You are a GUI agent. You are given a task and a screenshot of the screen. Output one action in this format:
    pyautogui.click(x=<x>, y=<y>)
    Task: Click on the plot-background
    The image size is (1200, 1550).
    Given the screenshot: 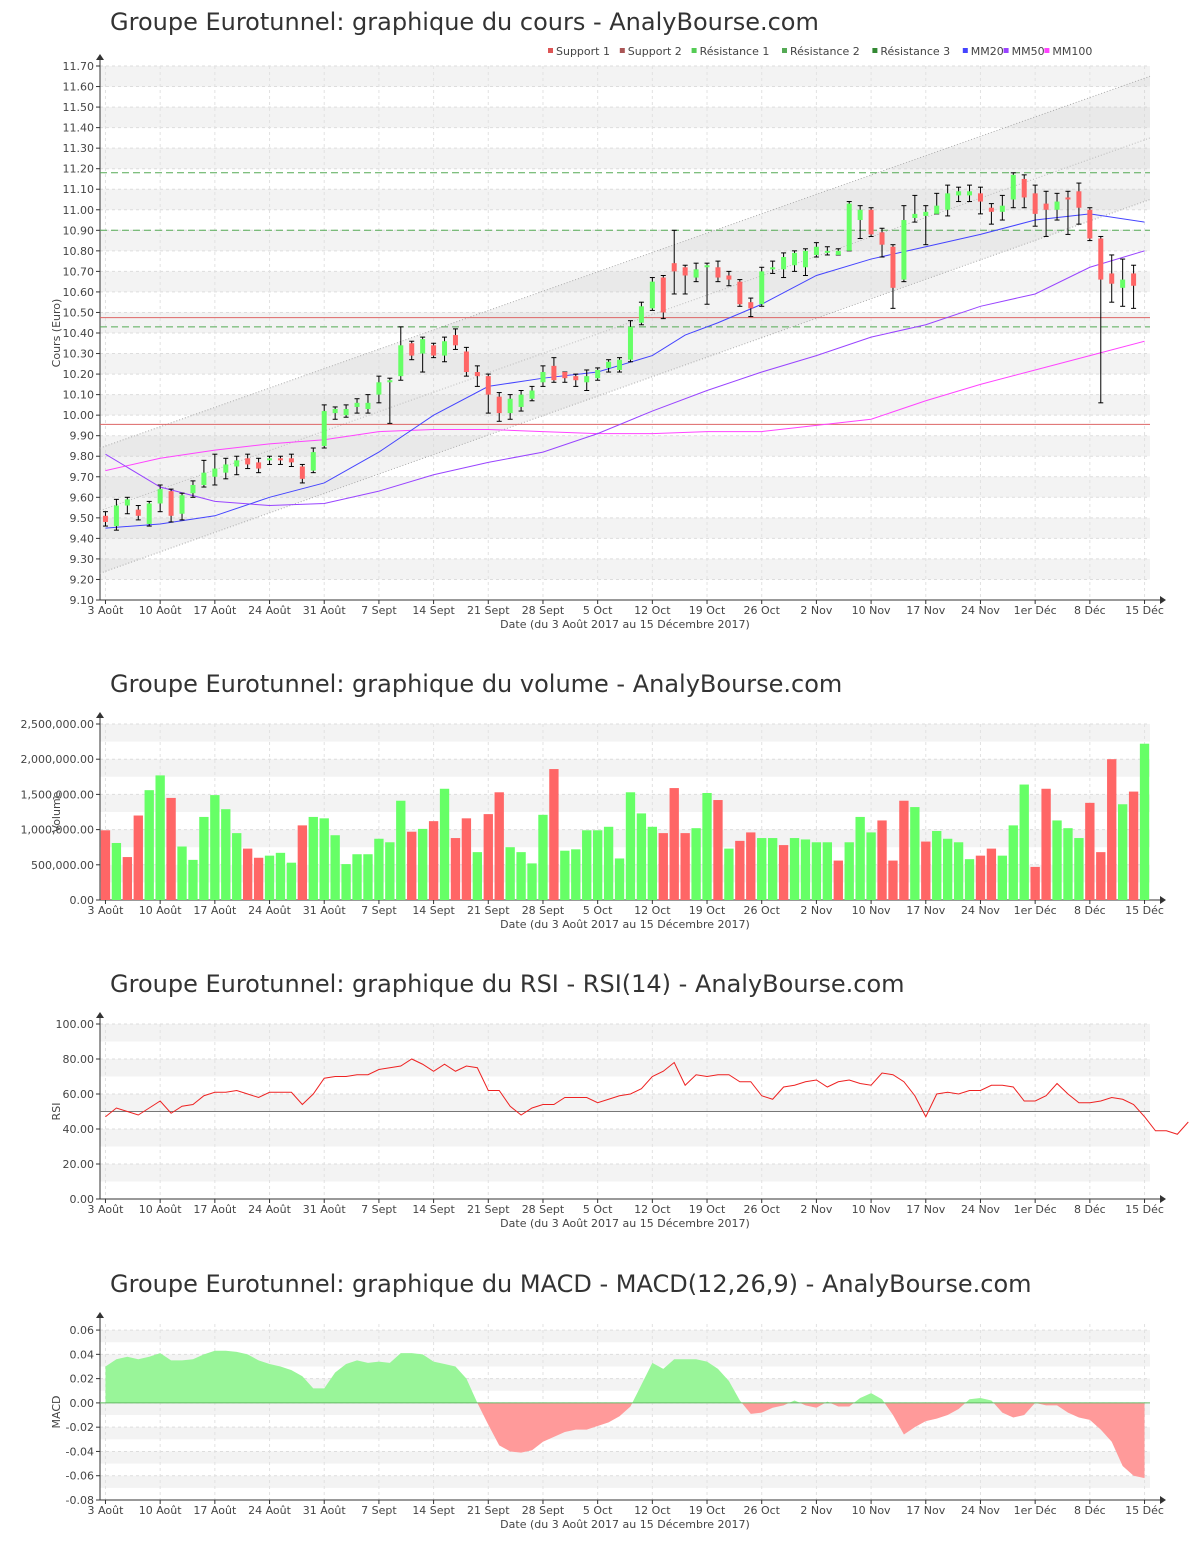 What is the action you would take?
    pyautogui.click(x=625, y=803)
    